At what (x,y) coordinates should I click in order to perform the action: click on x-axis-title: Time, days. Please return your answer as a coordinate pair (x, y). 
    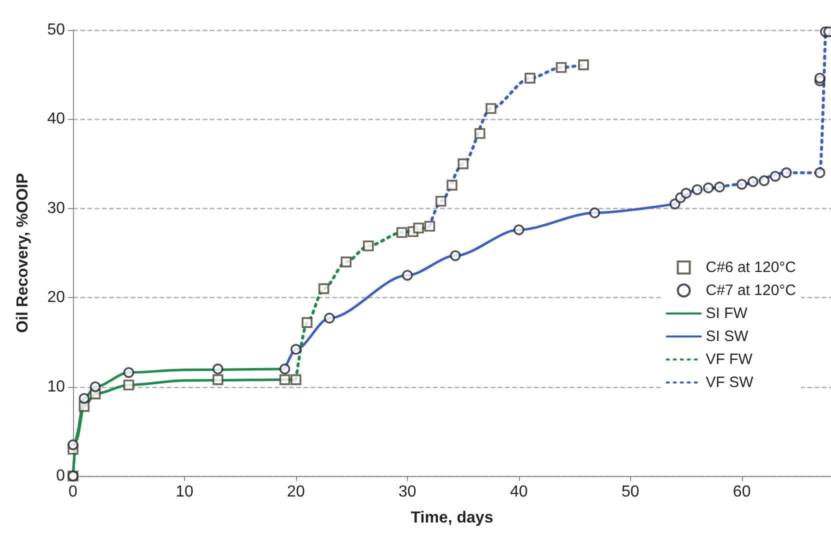
    Looking at the image, I should click on (452, 518).